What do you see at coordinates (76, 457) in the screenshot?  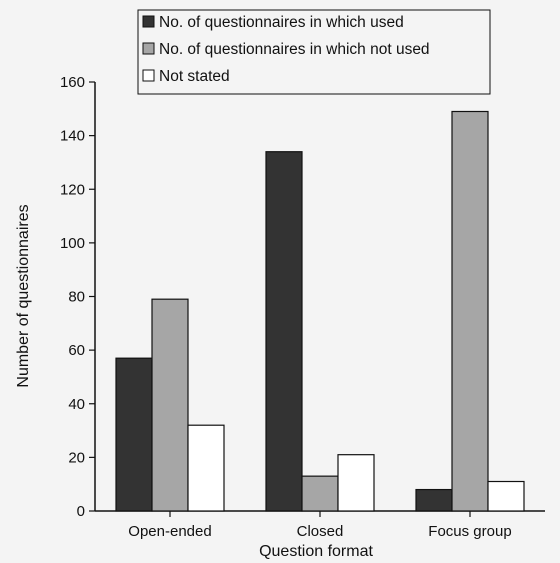 I see `y-tick-label: 20` at bounding box center [76, 457].